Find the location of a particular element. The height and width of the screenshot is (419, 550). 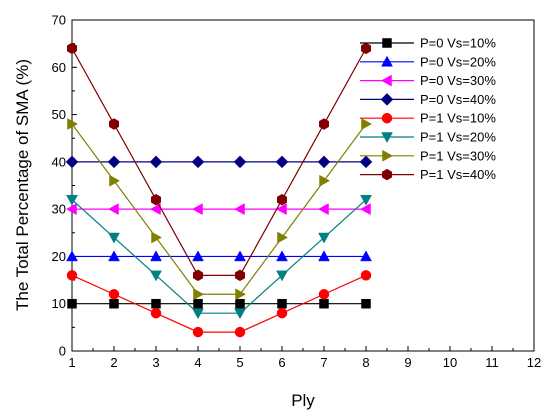

legend-item: P=0 Vs=10% is located at coordinates (428, 43).